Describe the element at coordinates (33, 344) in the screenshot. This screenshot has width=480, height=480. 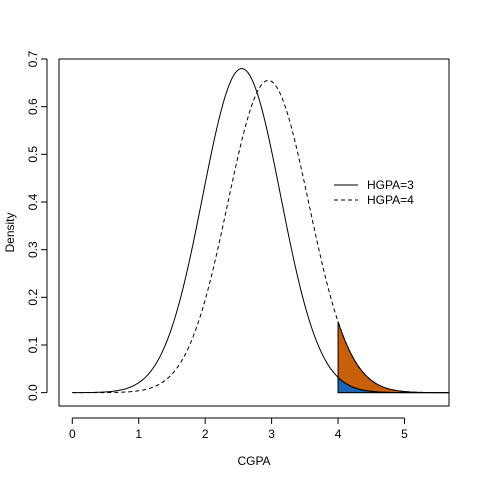
I see `y-tick-label: 0.1` at that location.